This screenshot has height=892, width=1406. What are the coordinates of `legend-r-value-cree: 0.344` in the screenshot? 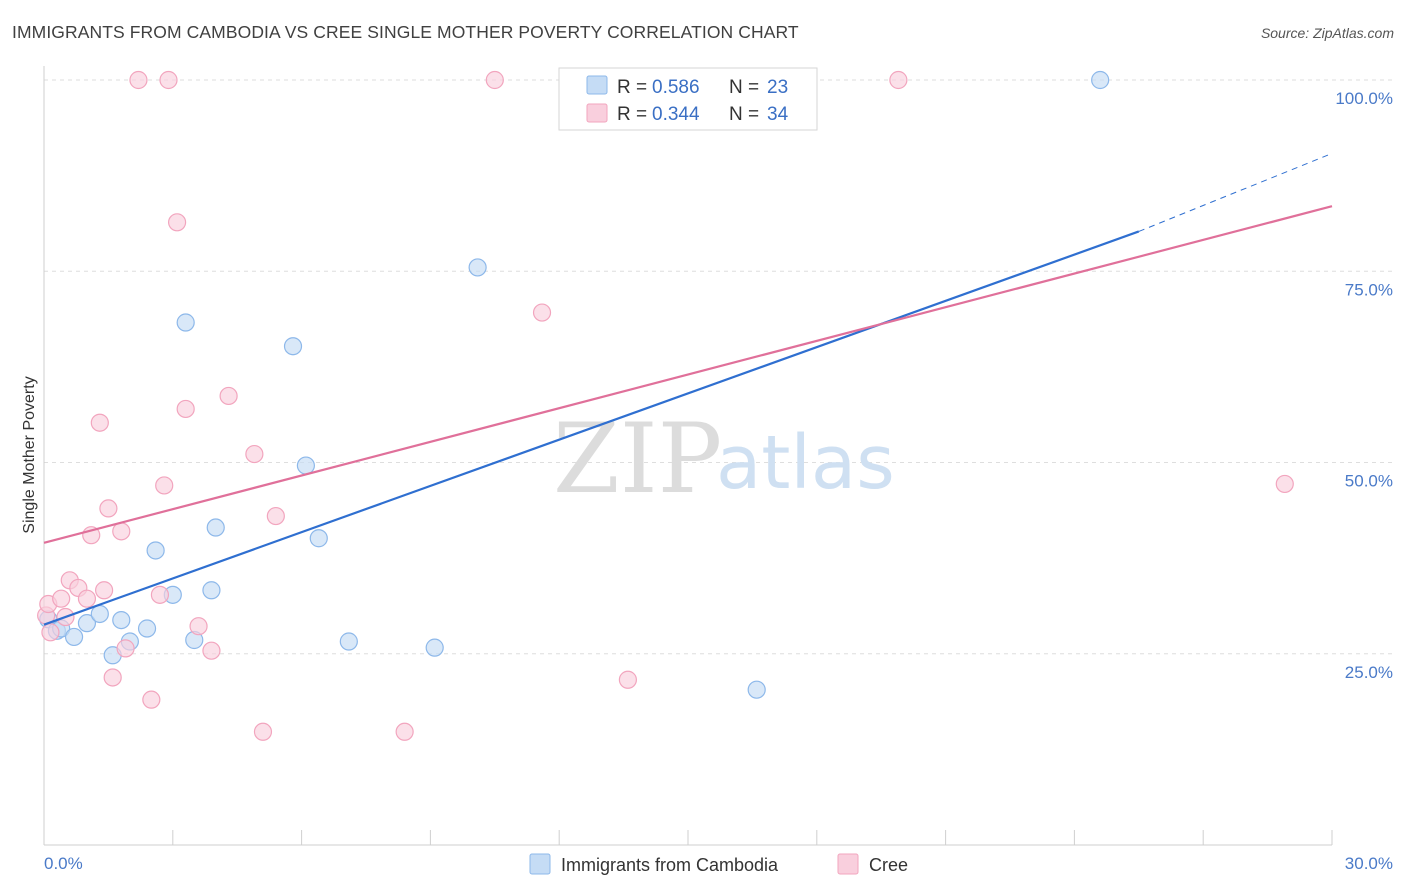 It's located at (676, 114).